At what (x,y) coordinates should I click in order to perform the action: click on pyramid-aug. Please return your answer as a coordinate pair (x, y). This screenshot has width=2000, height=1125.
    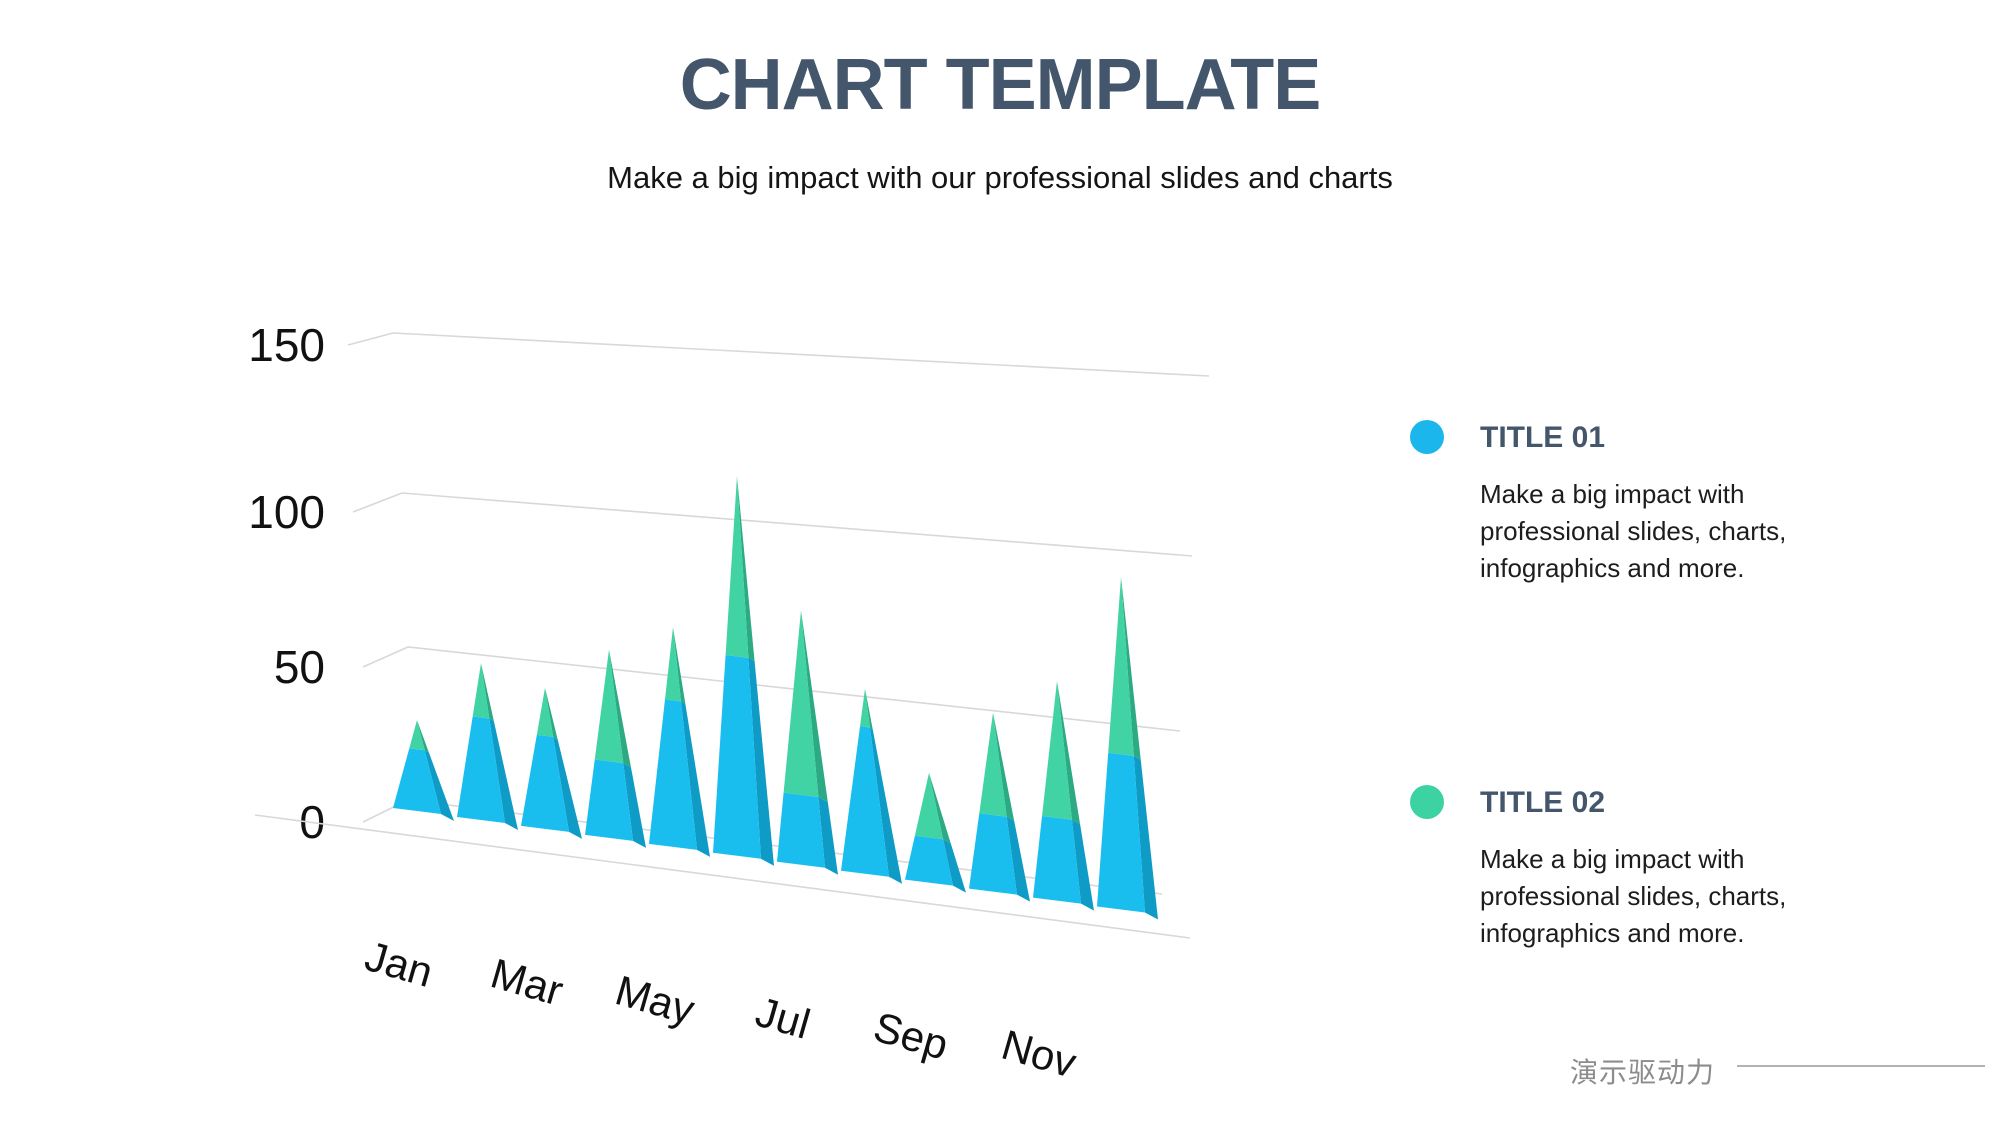
    Looking at the image, I should click on (871, 786).